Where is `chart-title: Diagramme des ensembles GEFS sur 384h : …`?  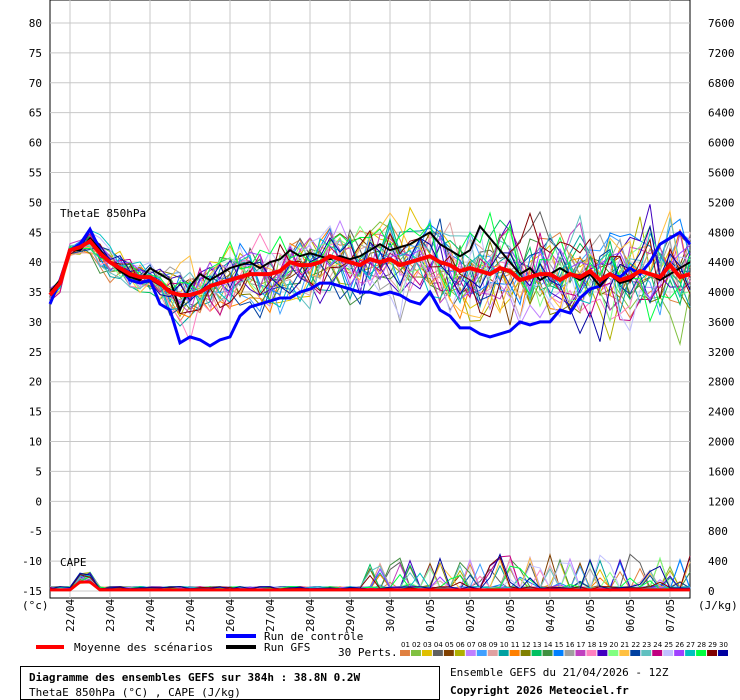 chart-title: Diagramme des ensembles GEFS sur 384h : … is located at coordinates (195, 677).